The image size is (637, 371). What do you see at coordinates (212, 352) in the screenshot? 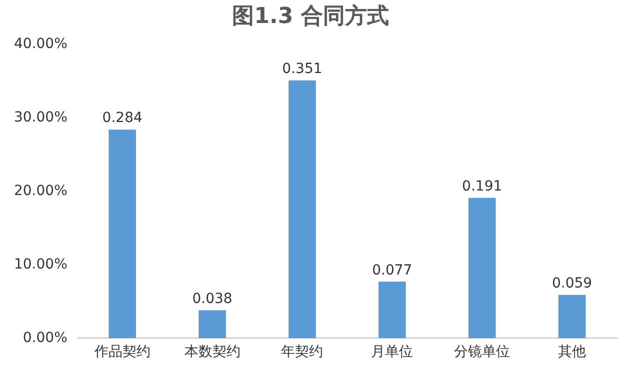
I see `x-tick-label: 本数契约` at bounding box center [212, 352].